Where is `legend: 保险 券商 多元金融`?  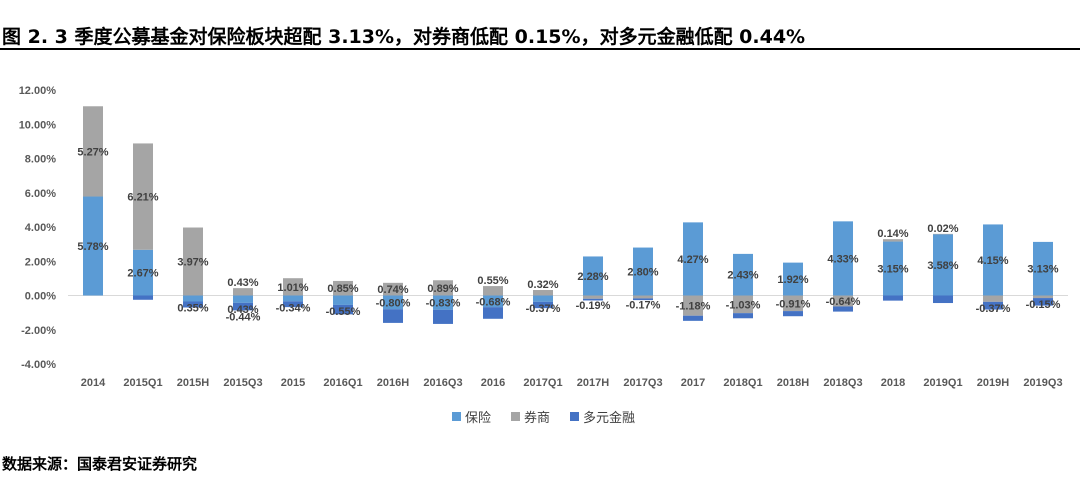
legend: 保险 券商 多元金融 is located at coordinates (543, 416).